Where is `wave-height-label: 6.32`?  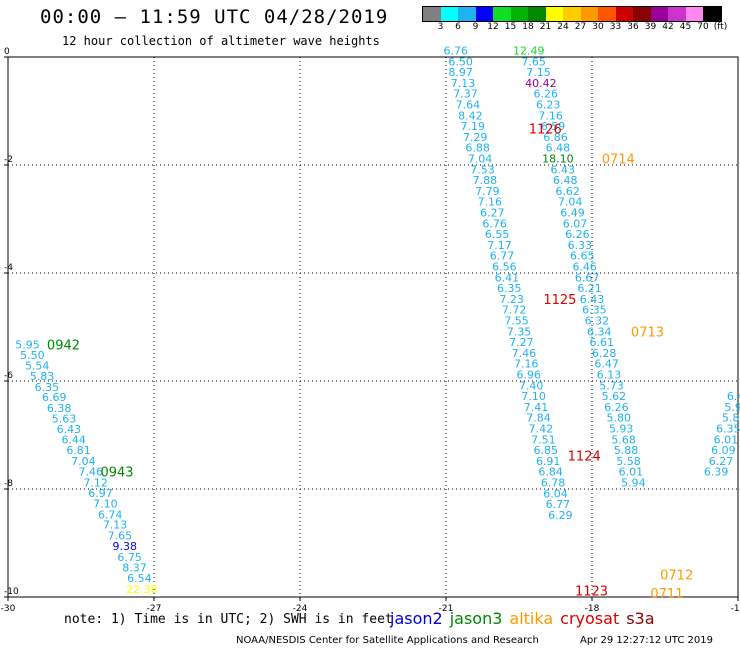
wave-height-label: 6.32 is located at coordinates (597, 321).